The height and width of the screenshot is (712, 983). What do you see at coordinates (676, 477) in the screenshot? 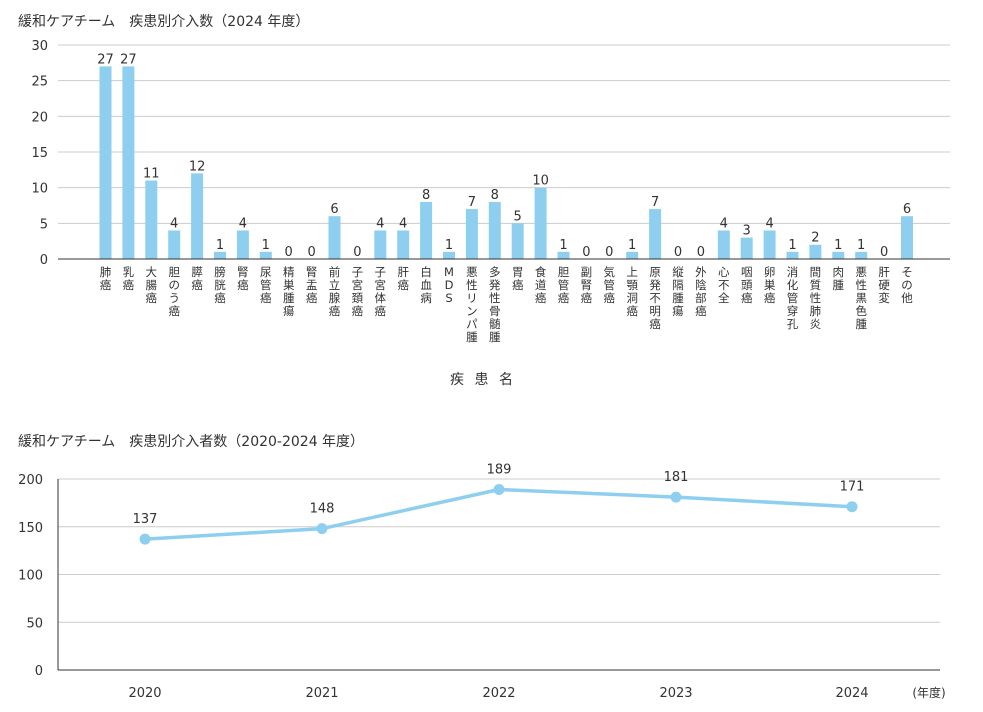
I see `line-value-label: 181` at bounding box center [676, 477].